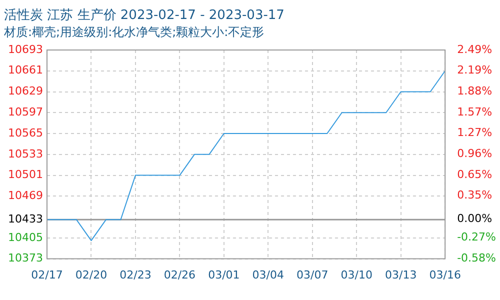  Describe the element at coordinates (312, 275) in the screenshot. I see `x-tick-label: 03/07` at that location.